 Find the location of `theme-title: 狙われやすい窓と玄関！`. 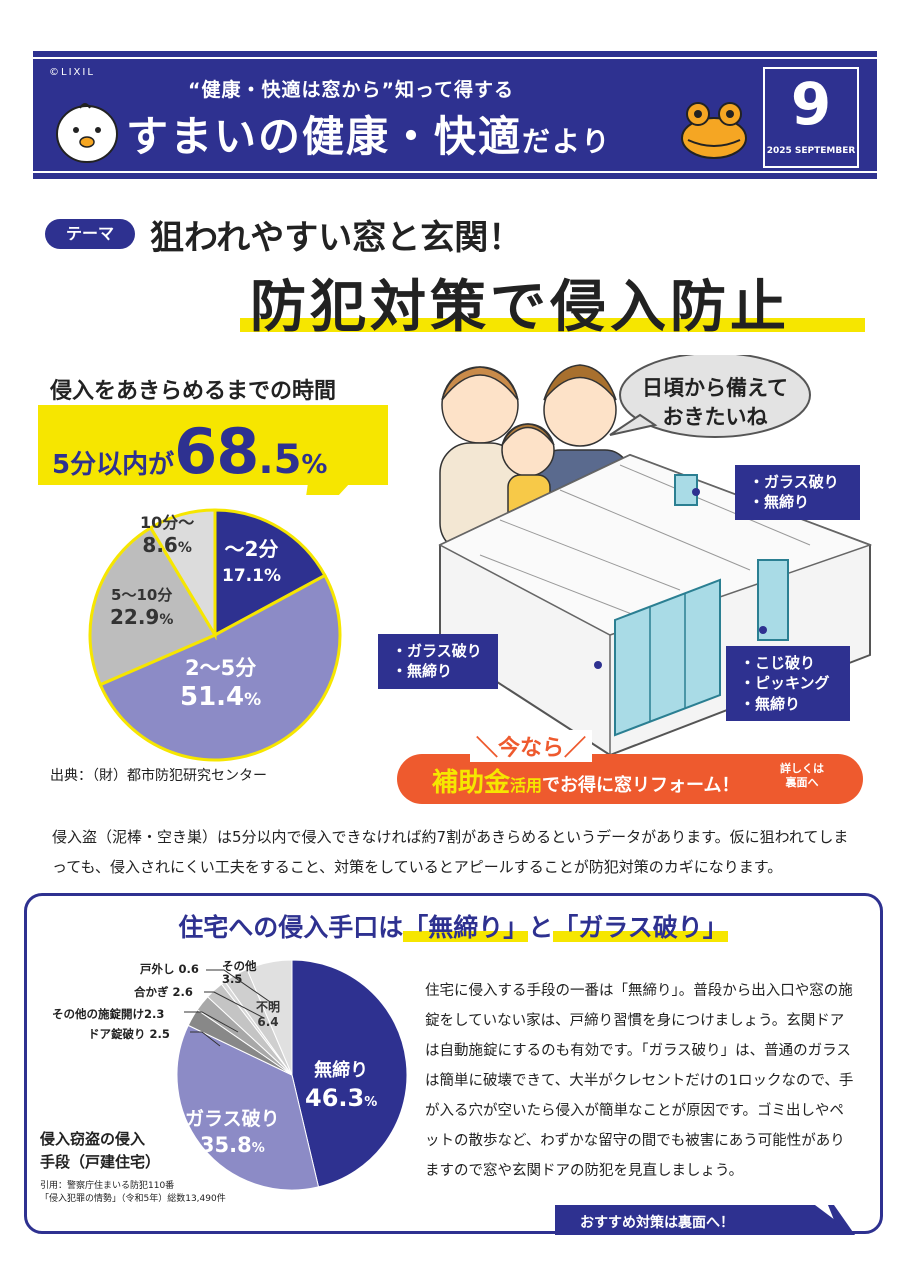

theme-title: 狙われやすい窓と玄関！ is located at coordinates (336, 238).